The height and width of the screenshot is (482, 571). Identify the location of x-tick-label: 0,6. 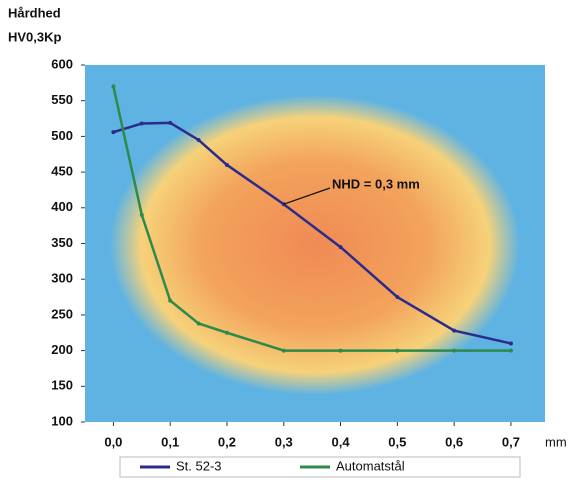
(454, 441).